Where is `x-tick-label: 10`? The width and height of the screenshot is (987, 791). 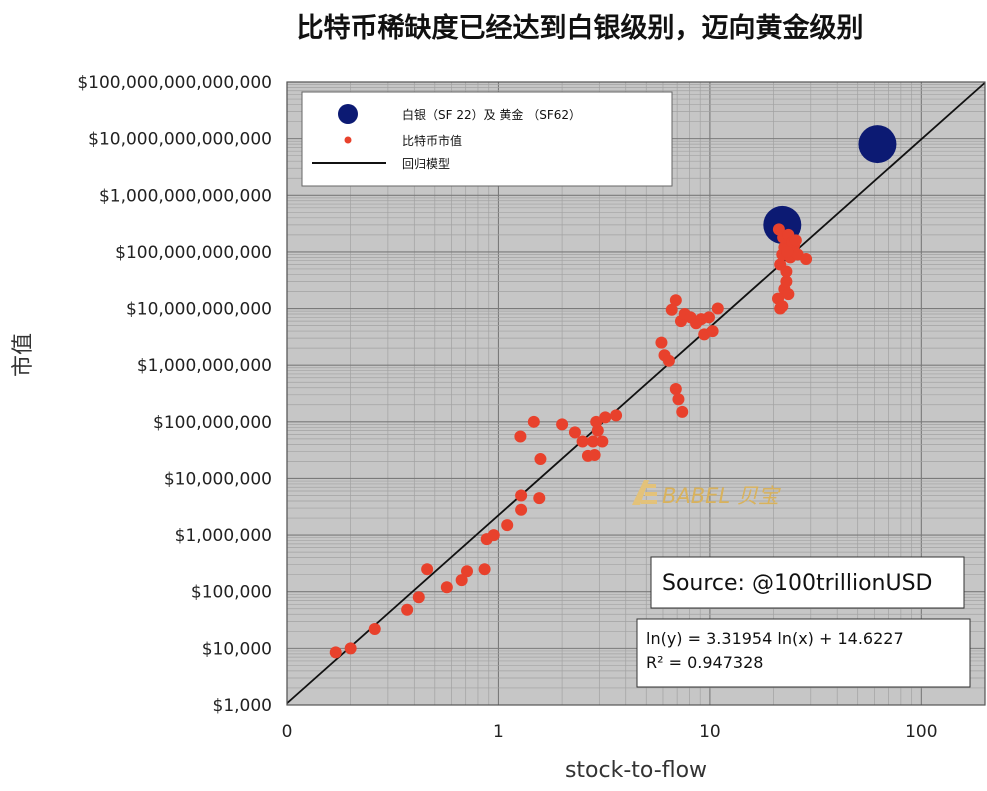 x-tick-label: 10 is located at coordinates (710, 732).